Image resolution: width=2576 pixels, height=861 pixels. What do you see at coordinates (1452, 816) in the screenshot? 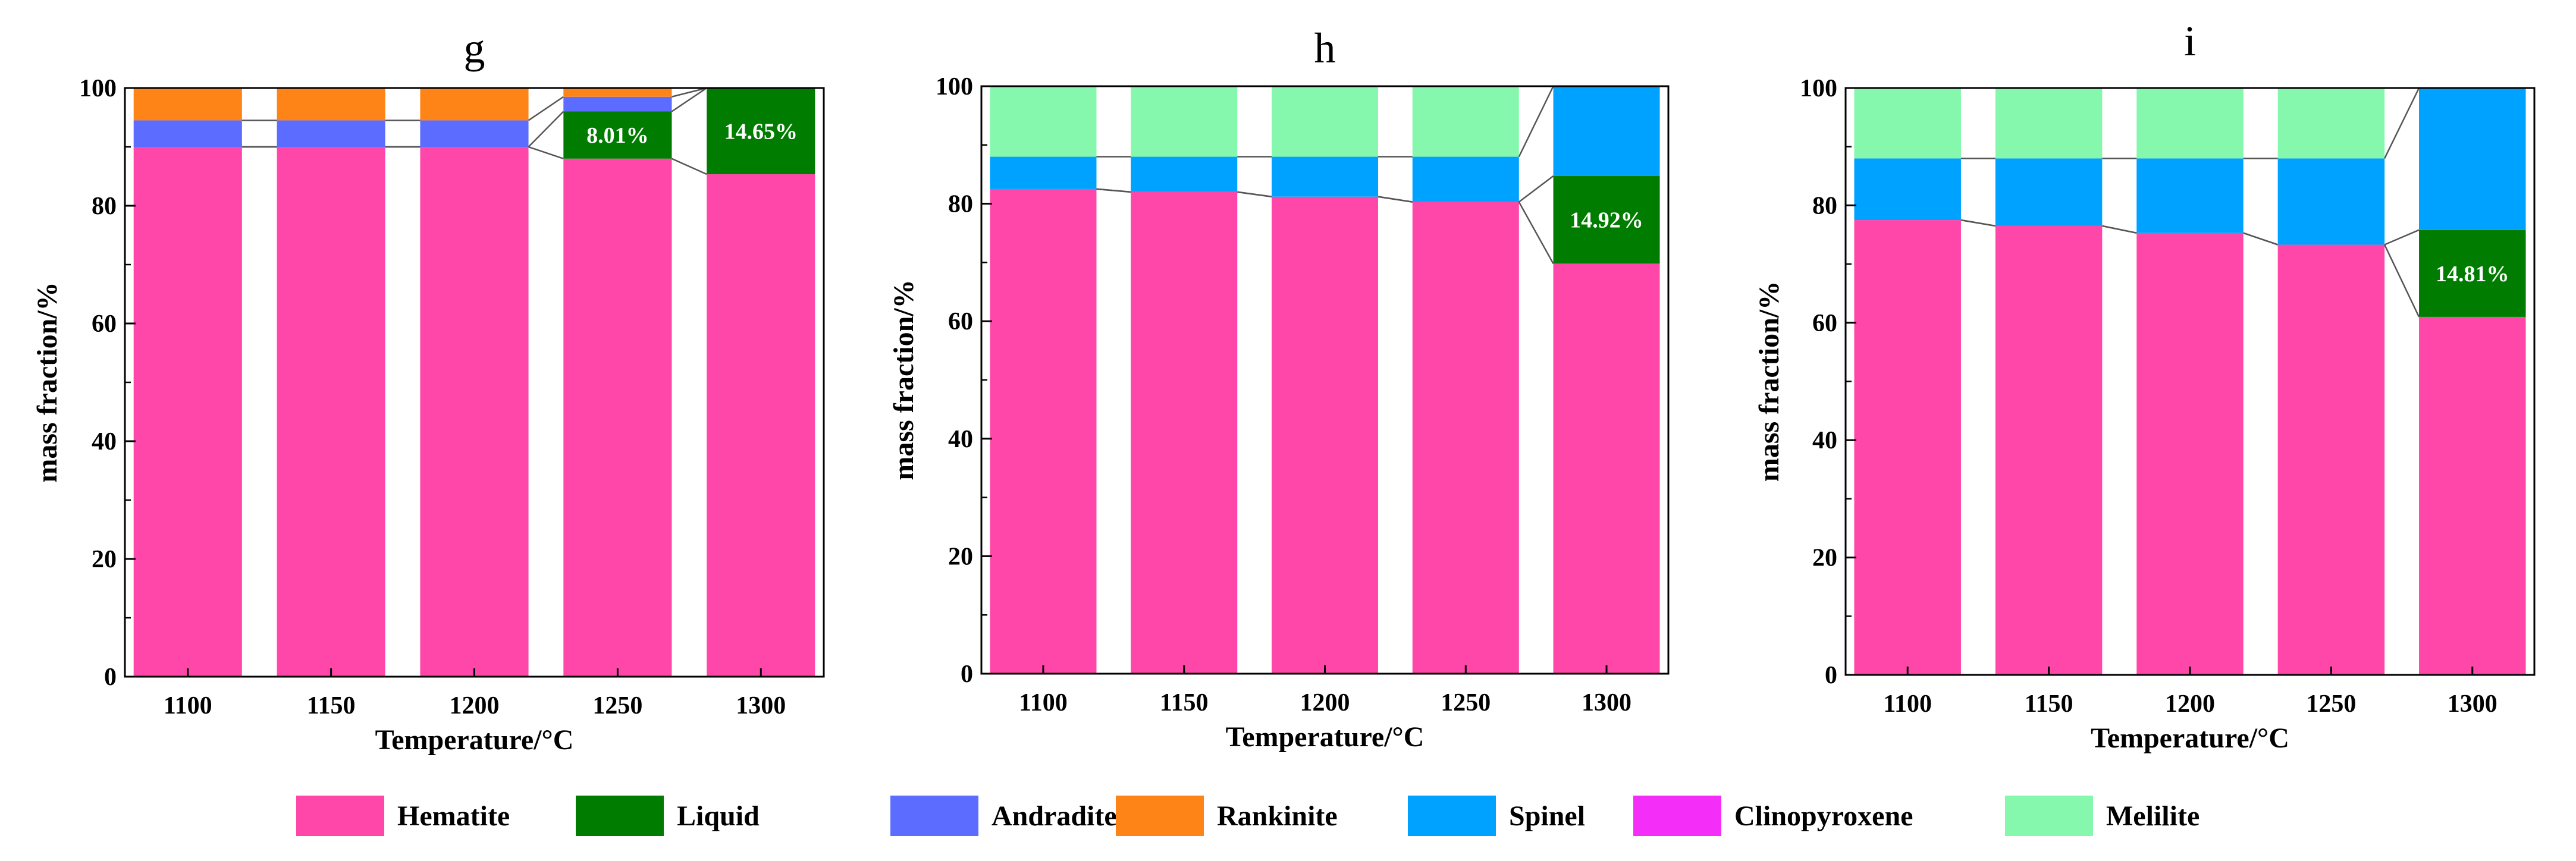
I see `legend-swatch-spinel` at bounding box center [1452, 816].